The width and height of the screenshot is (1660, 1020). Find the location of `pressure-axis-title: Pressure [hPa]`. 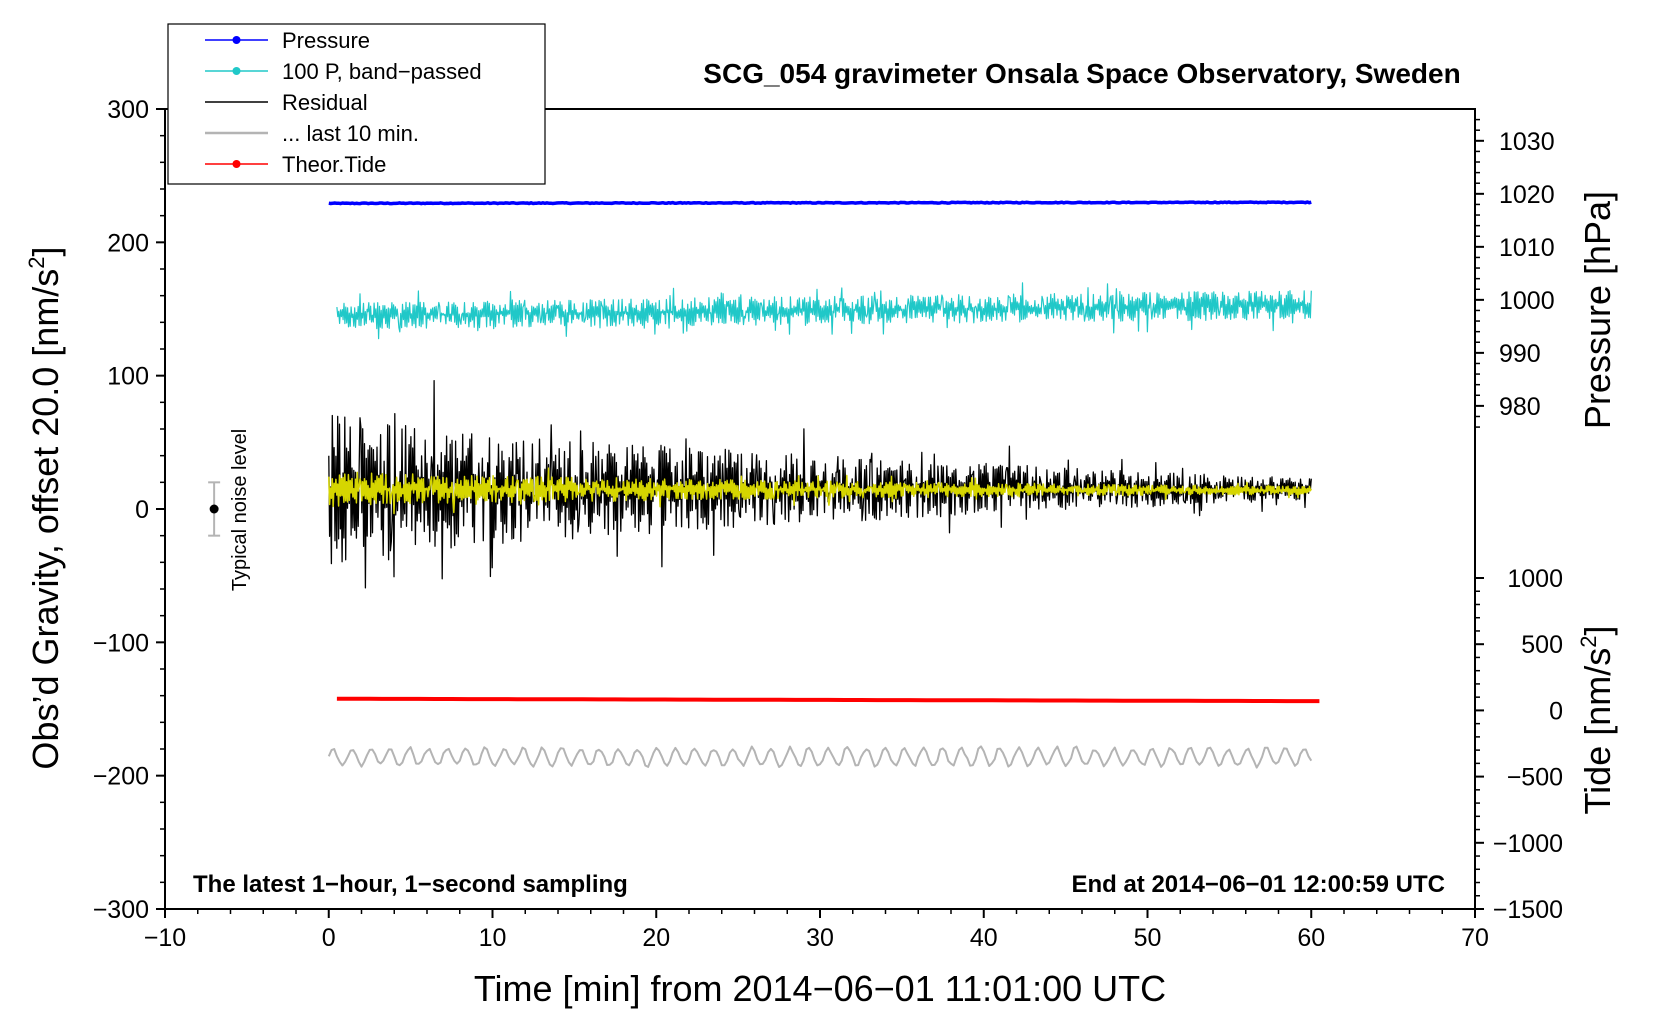

pressure-axis-title: Pressure [hPa] is located at coordinates (1597, 310).